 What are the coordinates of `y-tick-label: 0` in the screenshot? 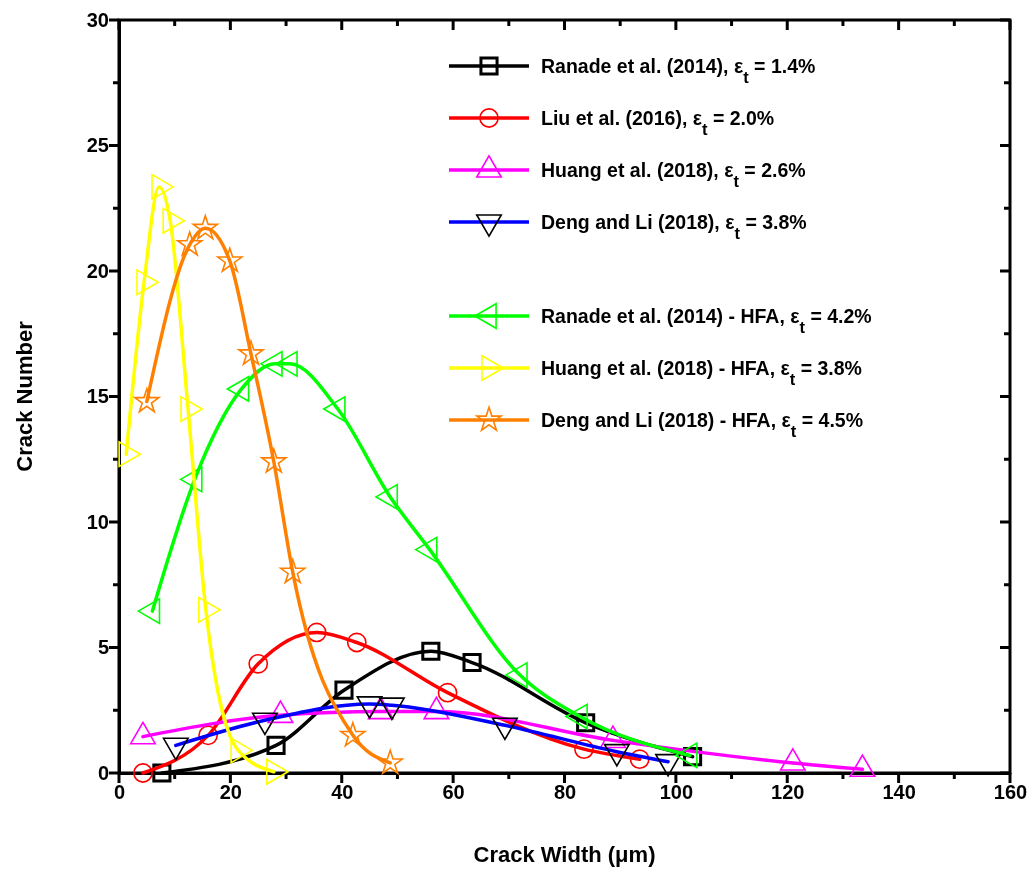 It's located at (103, 772).